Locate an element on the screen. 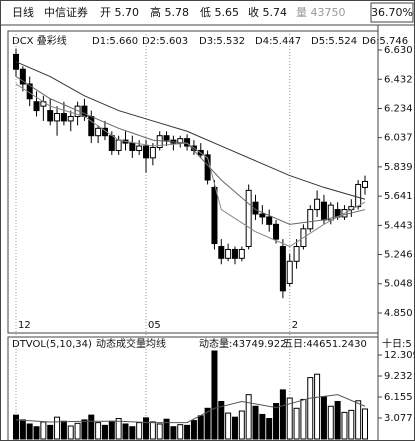 This screenshot has width=415, height=441. header-item: 中信证券 is located at coordinates (66, 12).